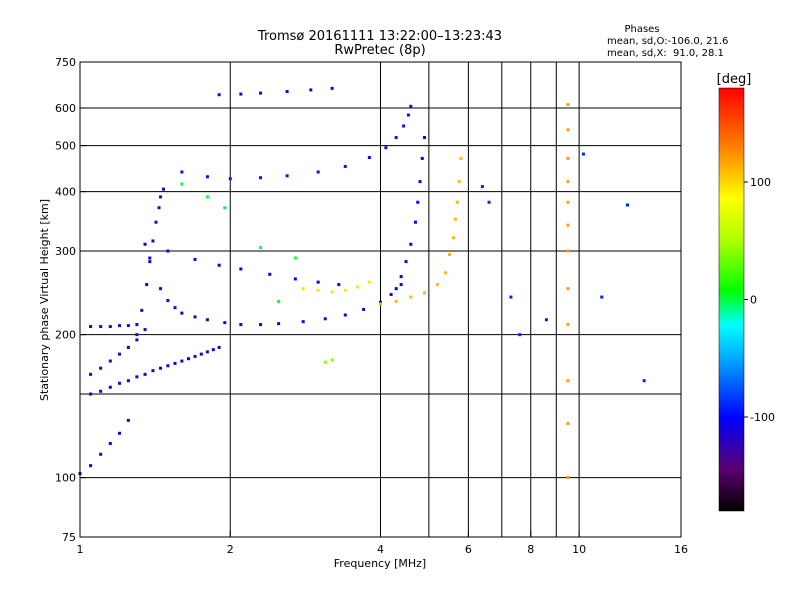 The image size is (800, 600). I want to click on legend-line-x: mean, sd,X: 91.0, 28.1, so click(665, 53).